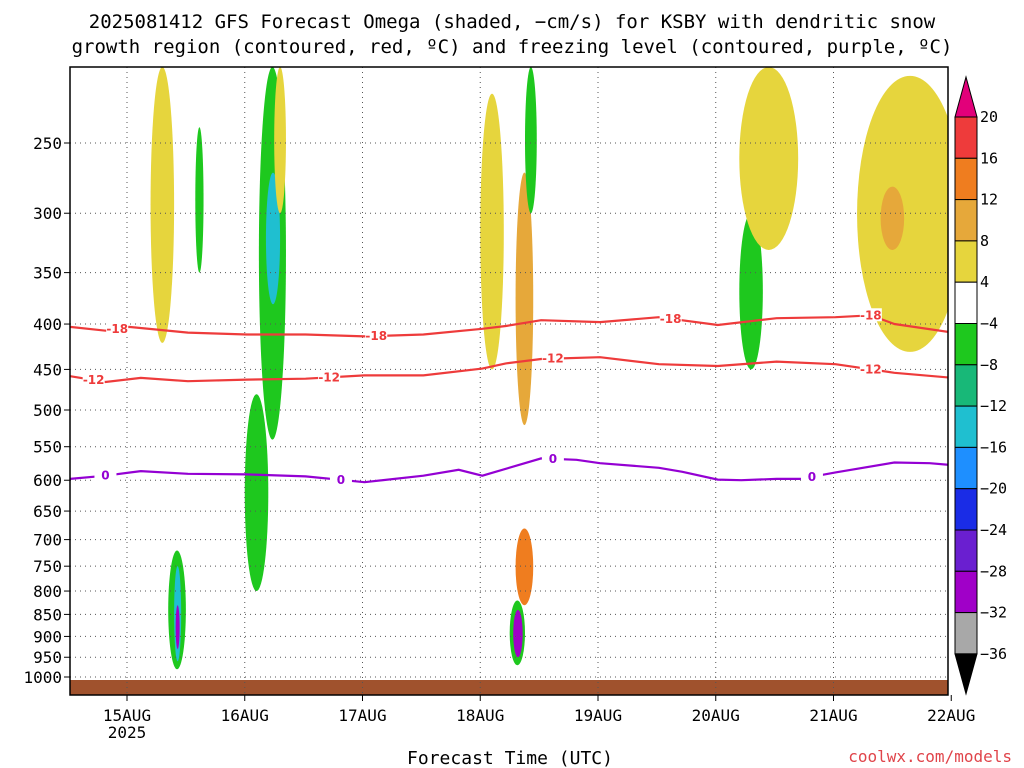 The width and height of the screenshot is (1024, 768). What do you see at coordinates (993, 613) in the screenshot?
I see `colorbar-tick-label-12: −32` at bounding box center [993, 613].